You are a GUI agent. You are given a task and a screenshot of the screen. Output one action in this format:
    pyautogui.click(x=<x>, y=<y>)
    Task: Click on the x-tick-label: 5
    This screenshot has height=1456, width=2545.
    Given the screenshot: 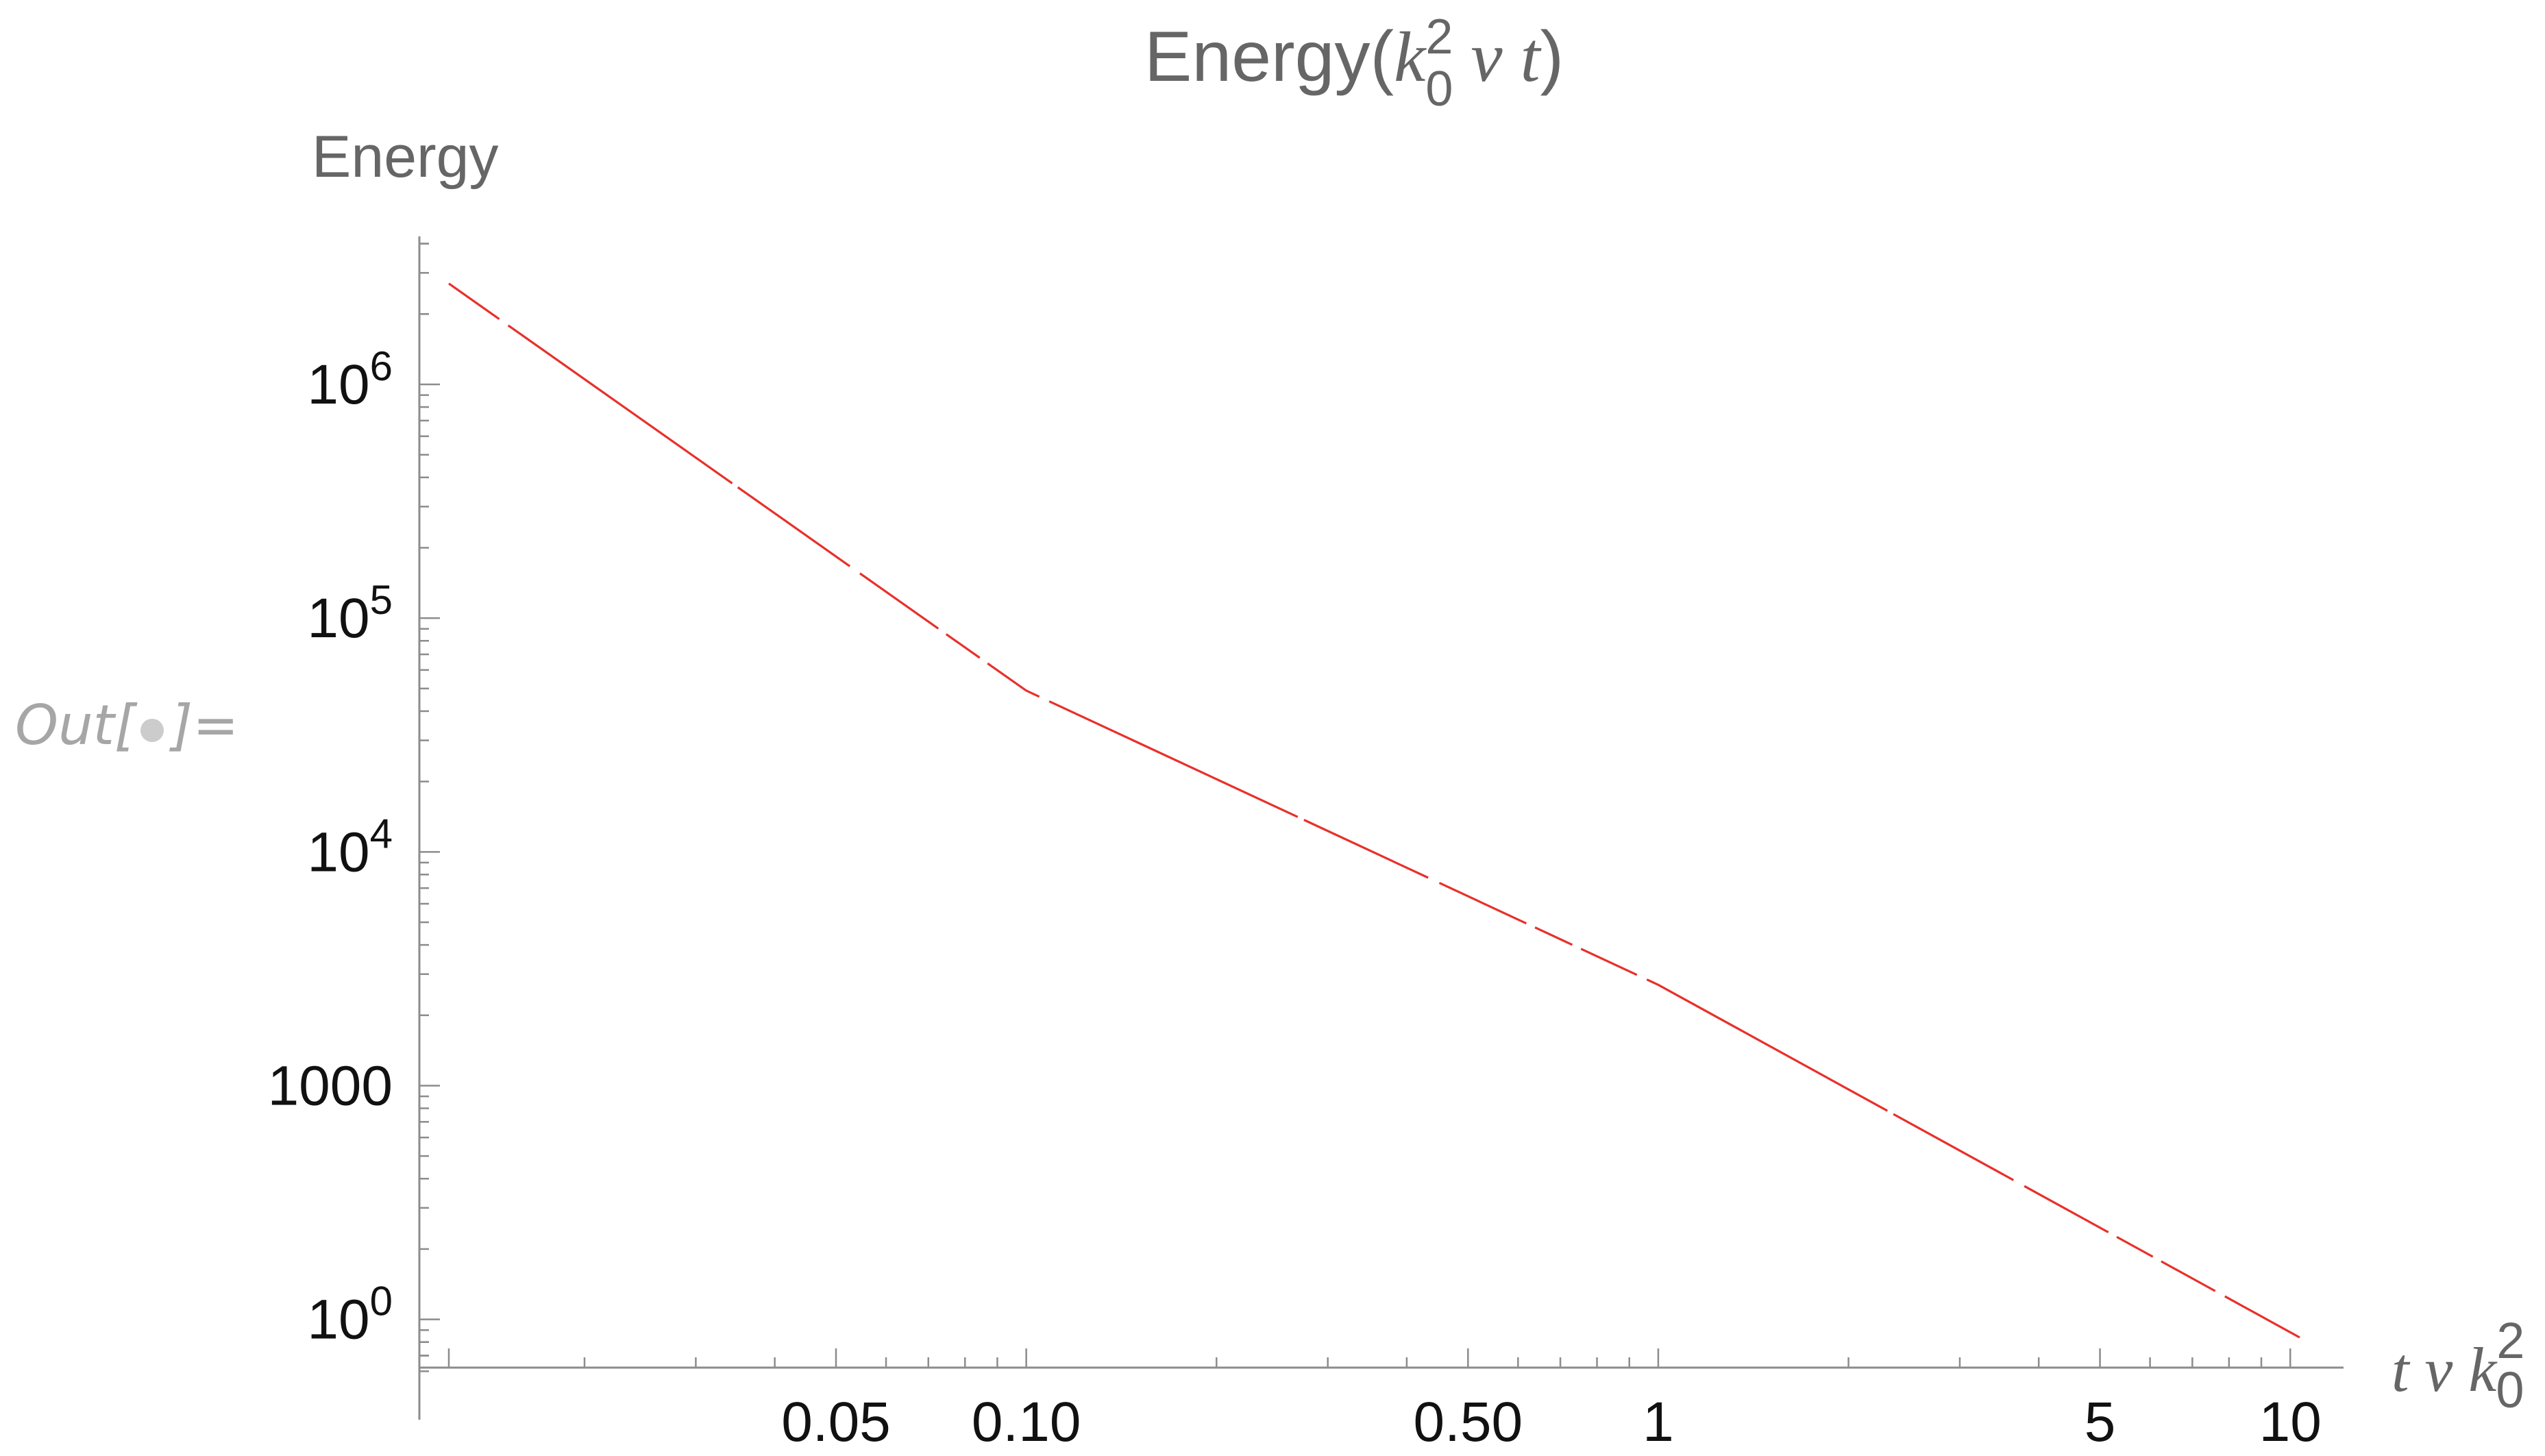 What is the action you would take?
    pyautogui.click(x=2100, y=1422)
    